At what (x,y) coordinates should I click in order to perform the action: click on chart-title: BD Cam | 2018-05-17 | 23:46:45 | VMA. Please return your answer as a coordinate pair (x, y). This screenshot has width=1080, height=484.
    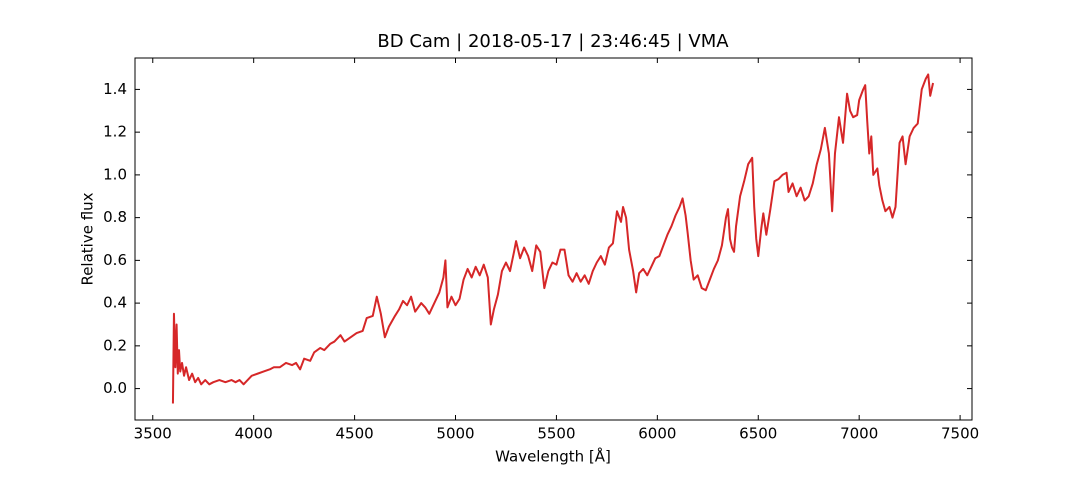
    Looking at the image, I should click on (553, 41).